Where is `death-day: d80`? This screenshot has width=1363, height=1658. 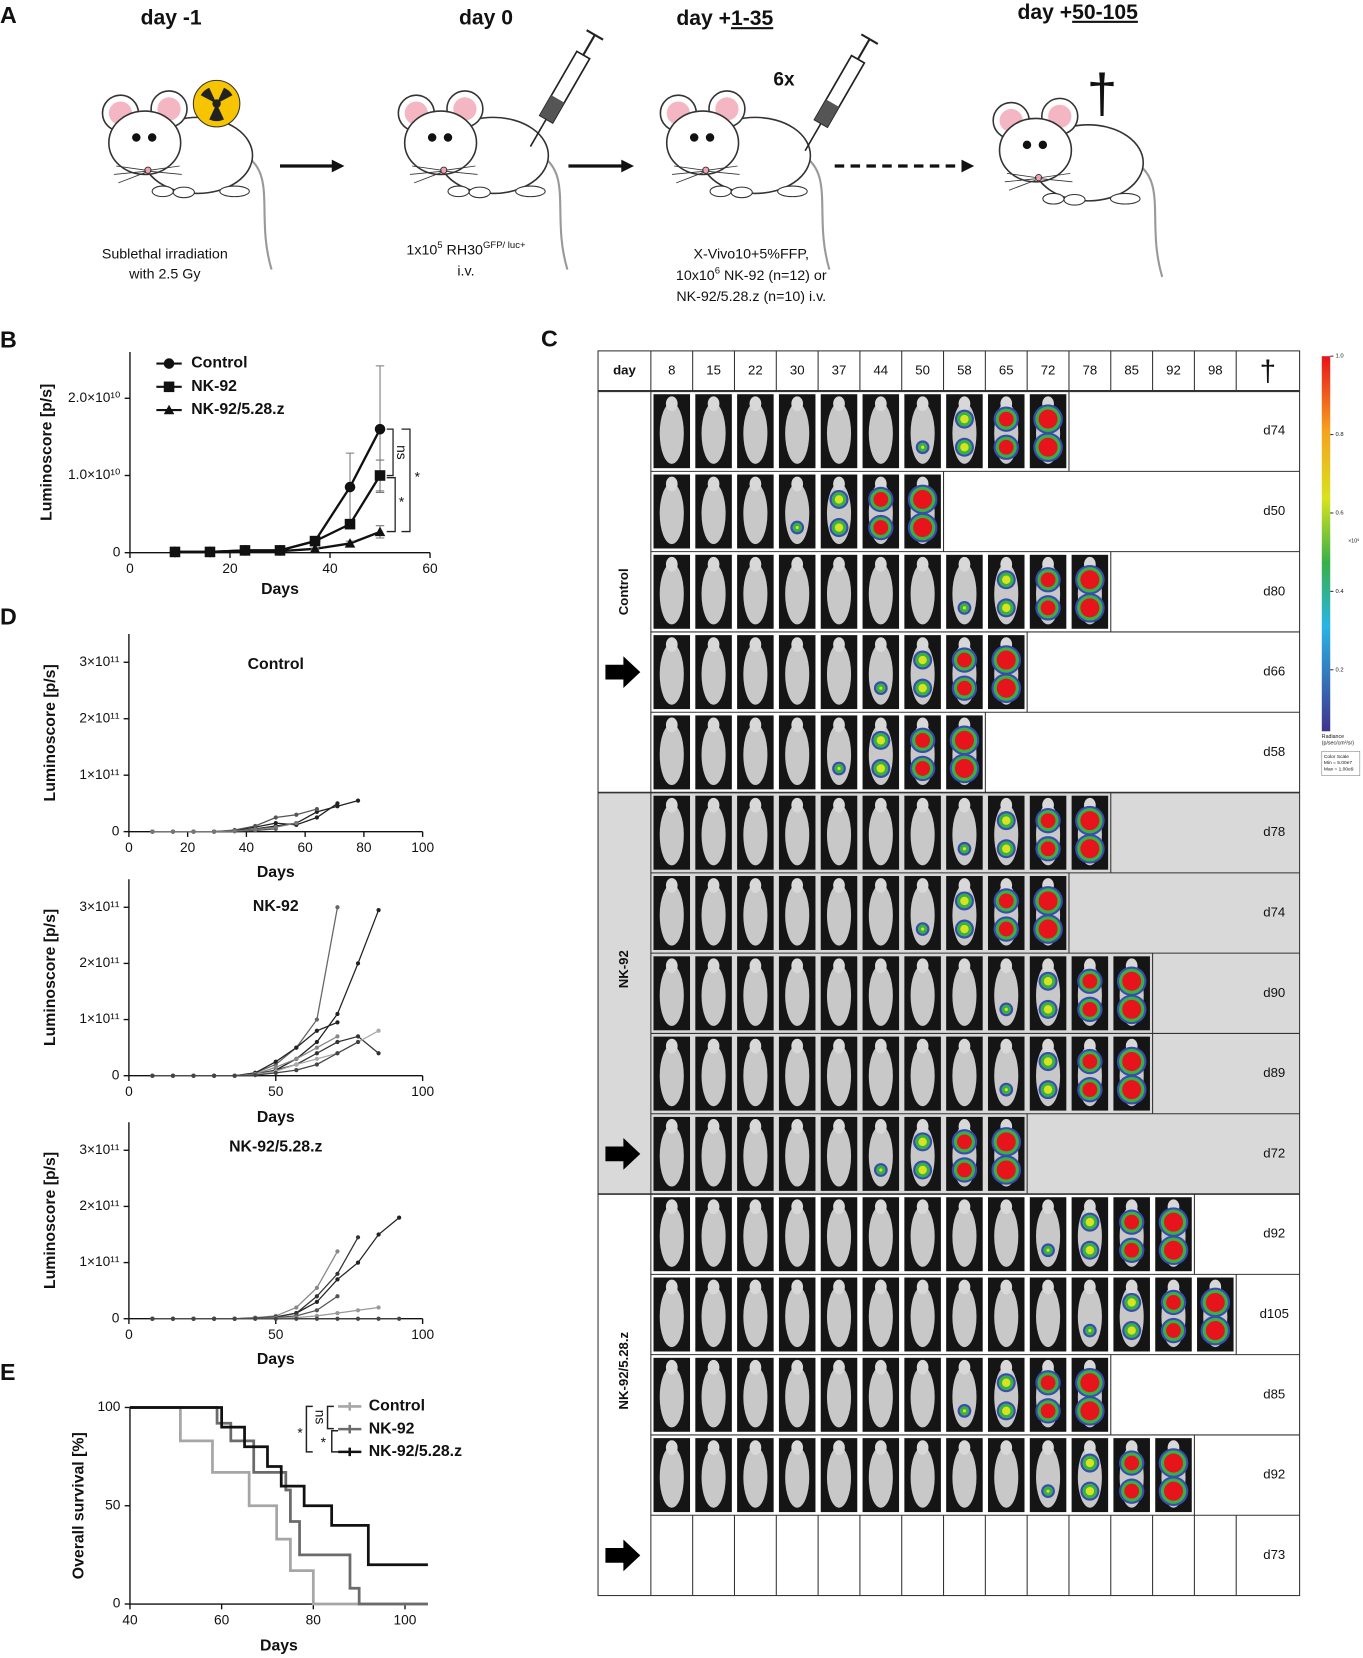
death-day: d80 is located at coordinates (1274, 590).